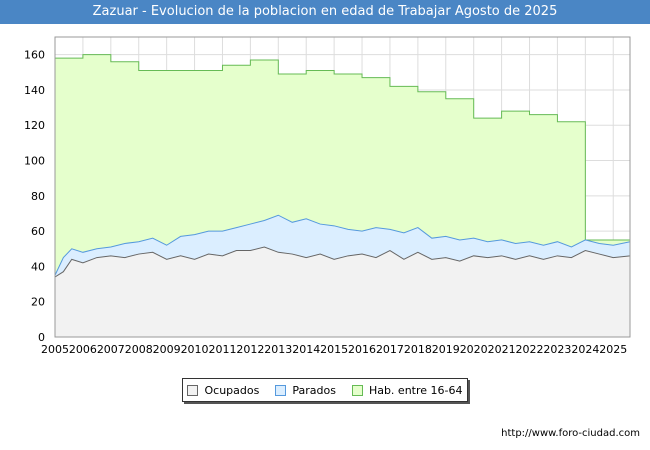 This screenshot has width=650, height=450. What do you see at coordinates (55, 349) in the screenshot?
I see `x-tick-label: 2005` at bounding box center [55, 349].